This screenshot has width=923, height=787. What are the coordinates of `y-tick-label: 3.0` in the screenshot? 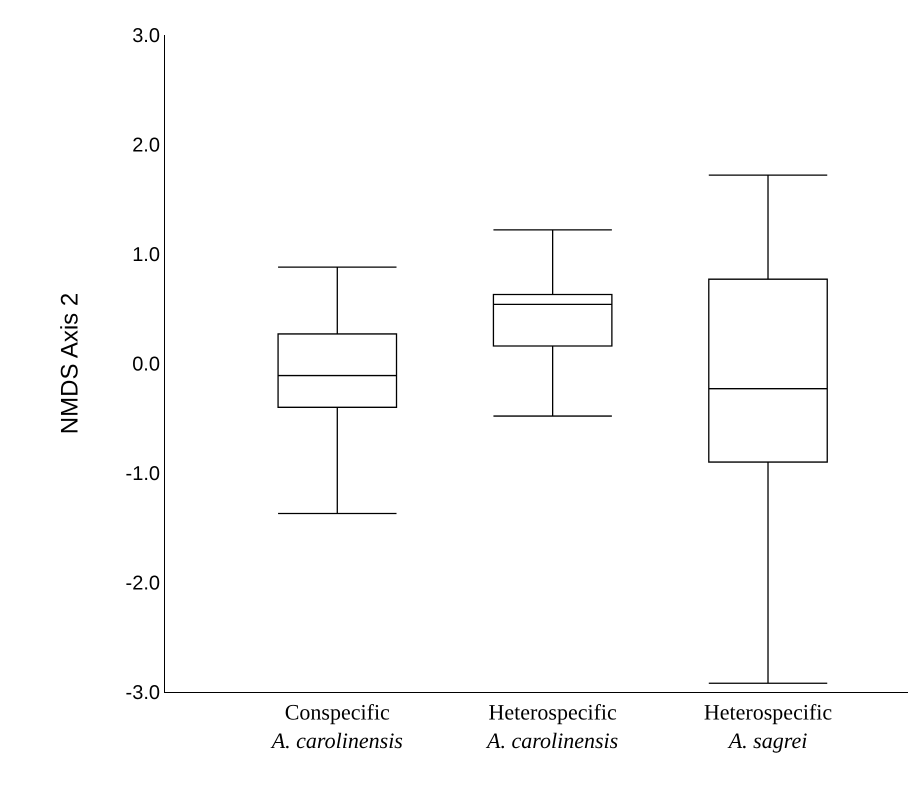 It's located at (146, 36).